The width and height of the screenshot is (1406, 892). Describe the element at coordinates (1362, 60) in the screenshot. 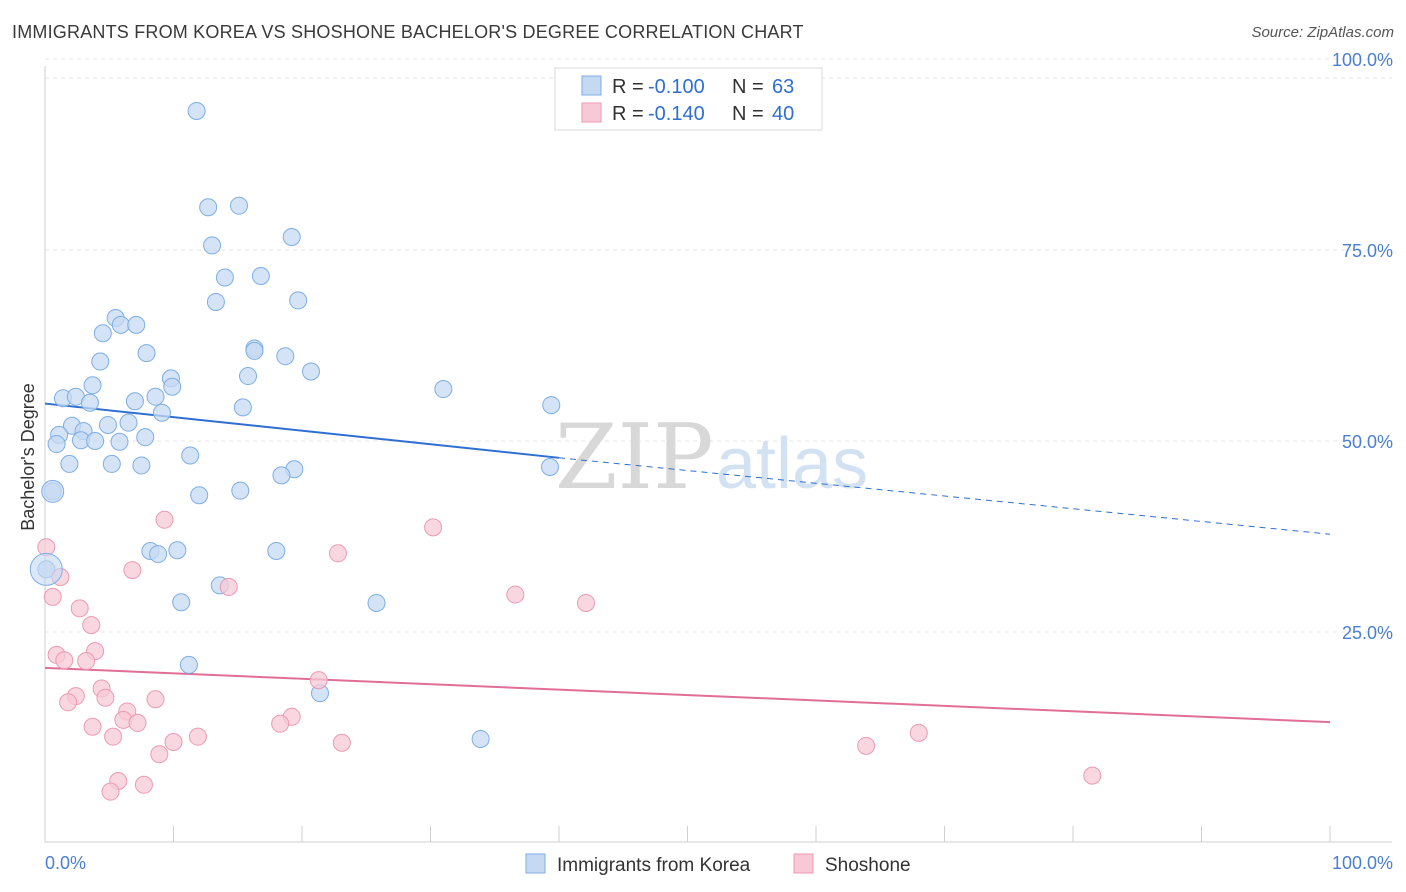

I see `y-tick-label: 100.0%` at that location.